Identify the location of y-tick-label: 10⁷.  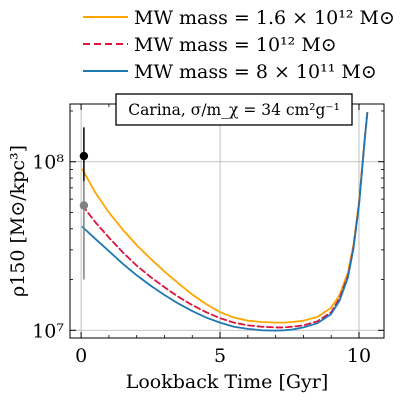
(48, 331).